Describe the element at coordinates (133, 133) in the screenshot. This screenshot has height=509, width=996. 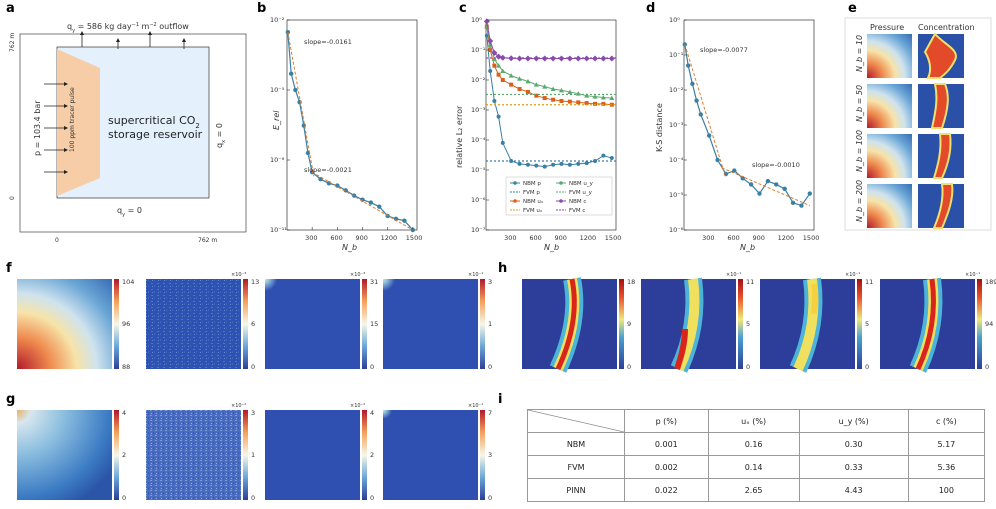
I see `panel-a-frame` at that location.